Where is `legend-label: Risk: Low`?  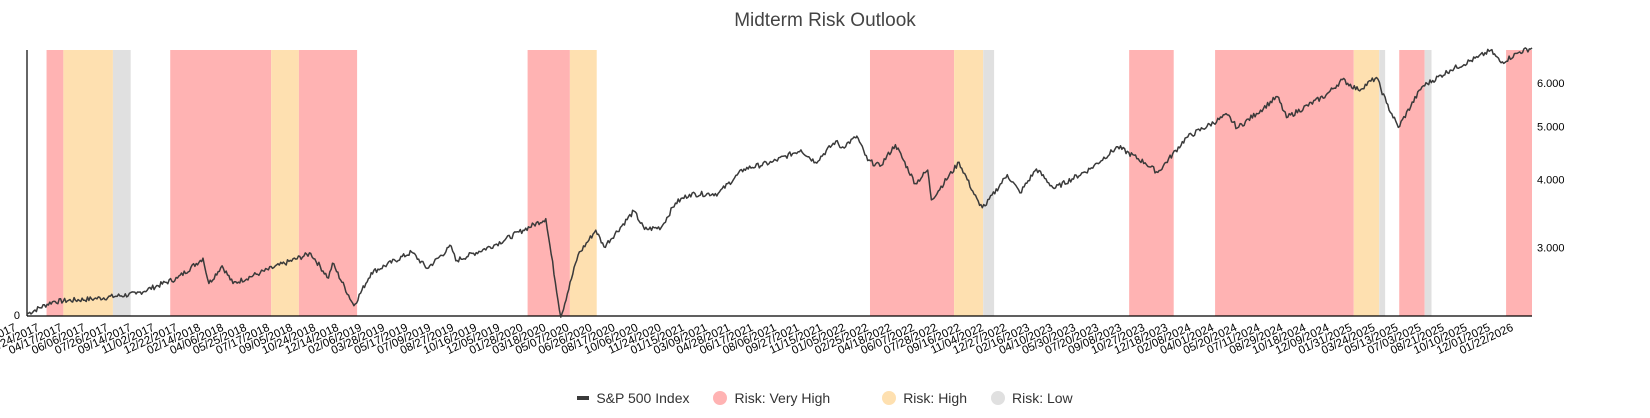
legend-label: Risk: Low is located at coordinates (1042, 398).